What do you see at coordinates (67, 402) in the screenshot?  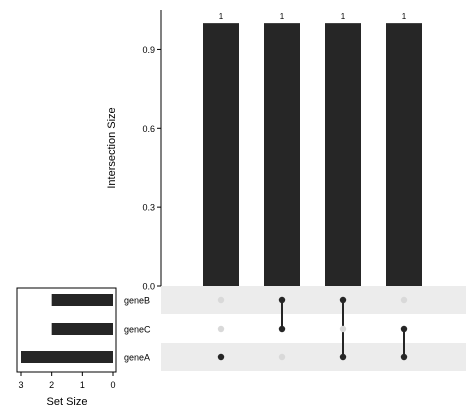 I see `set-size-x-axis-label: Set Size` at bounding box center [67, 402].